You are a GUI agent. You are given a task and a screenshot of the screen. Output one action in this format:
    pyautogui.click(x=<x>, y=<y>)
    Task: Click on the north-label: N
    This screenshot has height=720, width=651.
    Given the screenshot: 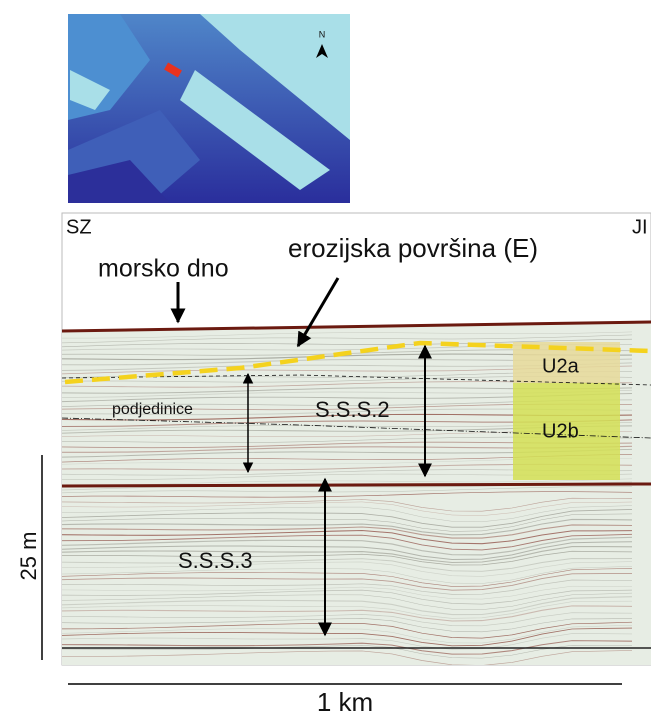 What is the action you would take?
    pyautogui.click(x=322, y=34)
    